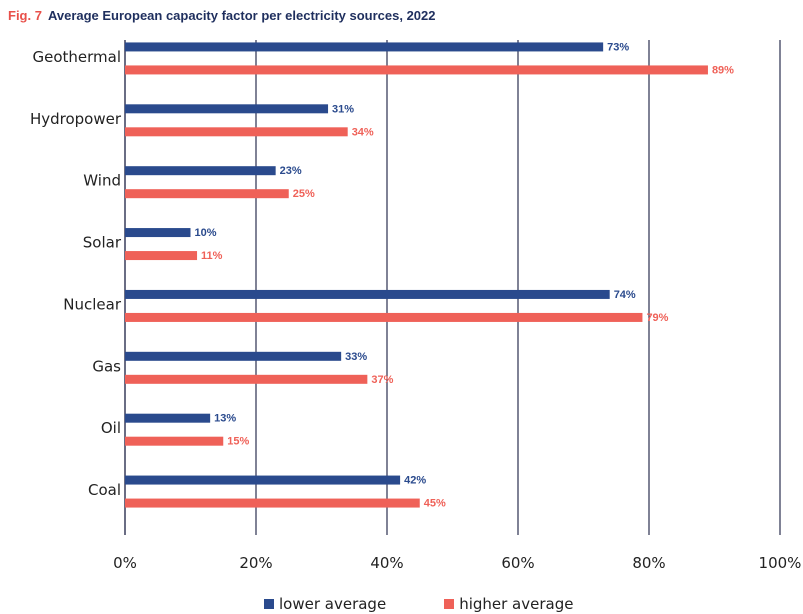  What do you see at coordinates (158, 233) in the screenshot?
I see `bar-solar-lower-average` at bounding box center [158, 233].